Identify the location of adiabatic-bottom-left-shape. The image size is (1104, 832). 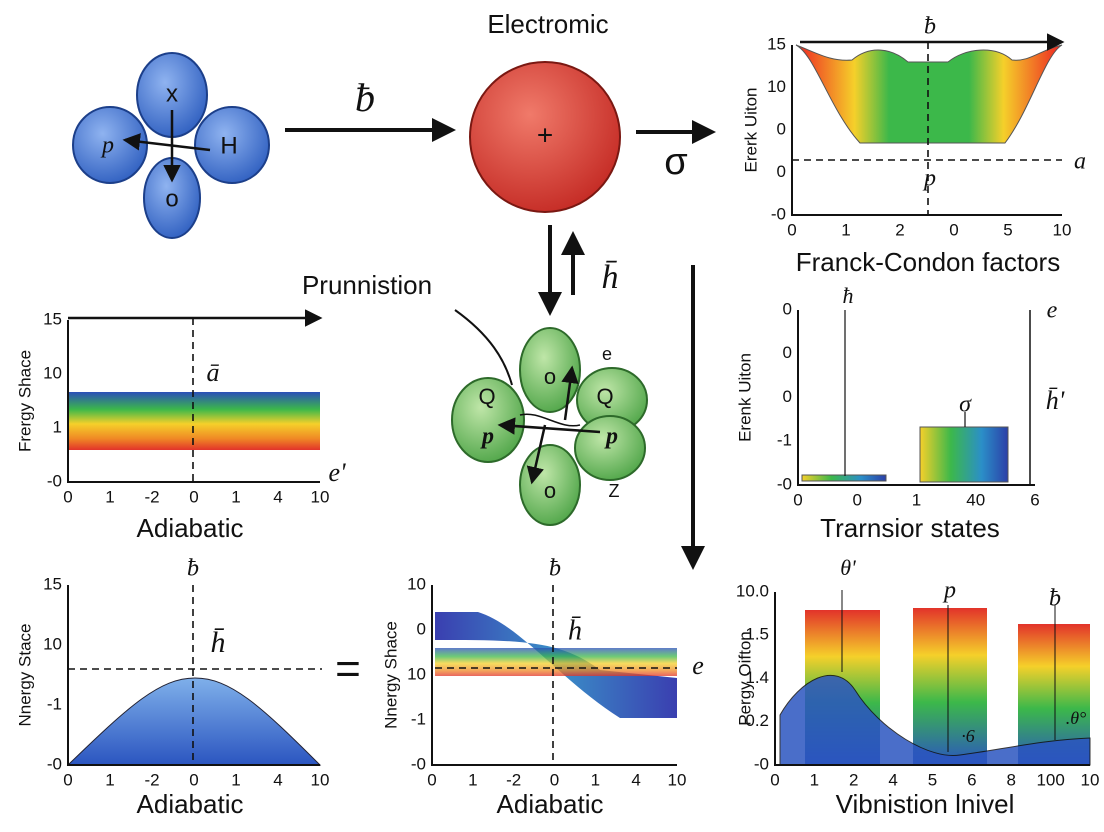
(194, 675).